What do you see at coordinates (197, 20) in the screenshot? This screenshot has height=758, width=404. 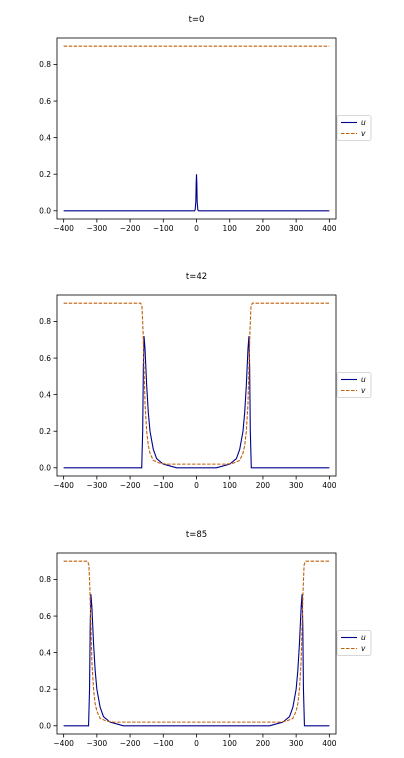 I see `chart-title: t=0` at bounding box center [197, 20].